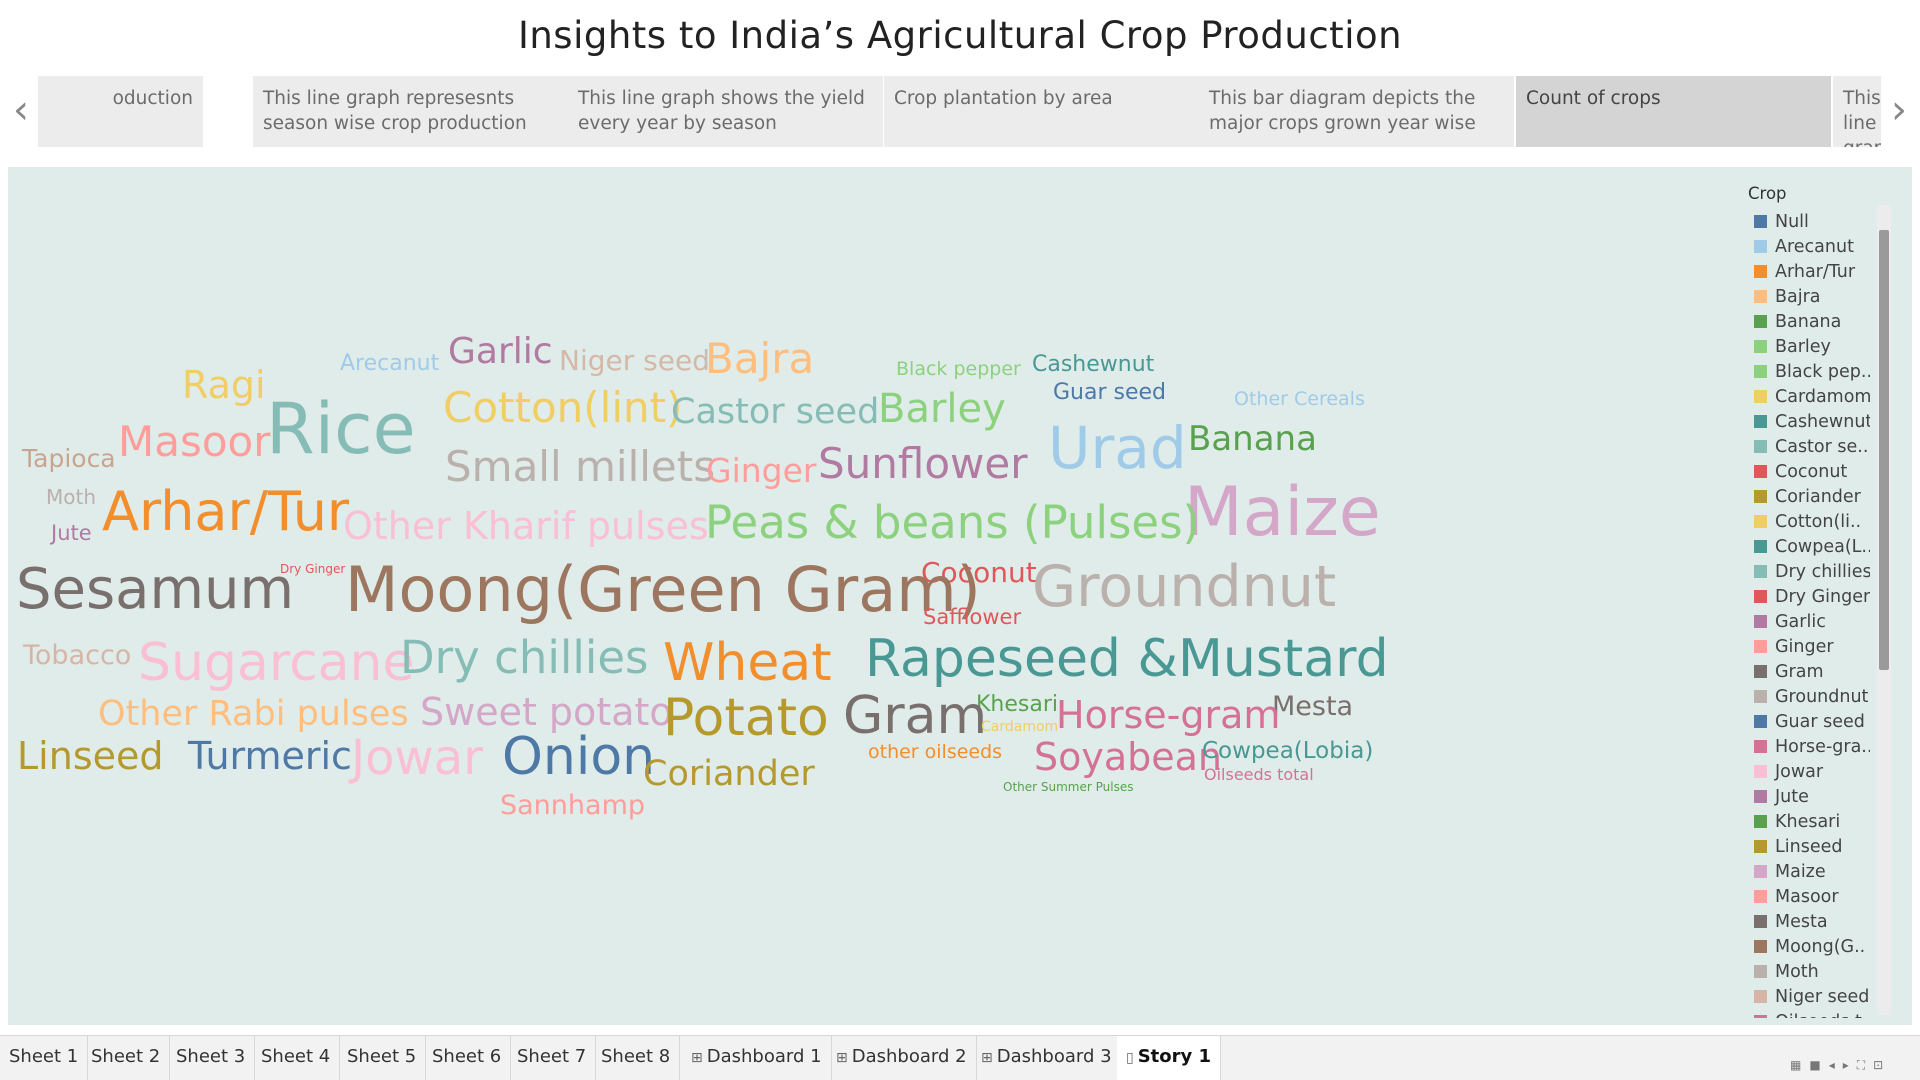 The height and width of the screenshot is (1080, 1920). What do you see at coordinates (546, 712) in the screenshot?
I see `word-cloud-word: Sweet potato` at bounding box center [546, 712].